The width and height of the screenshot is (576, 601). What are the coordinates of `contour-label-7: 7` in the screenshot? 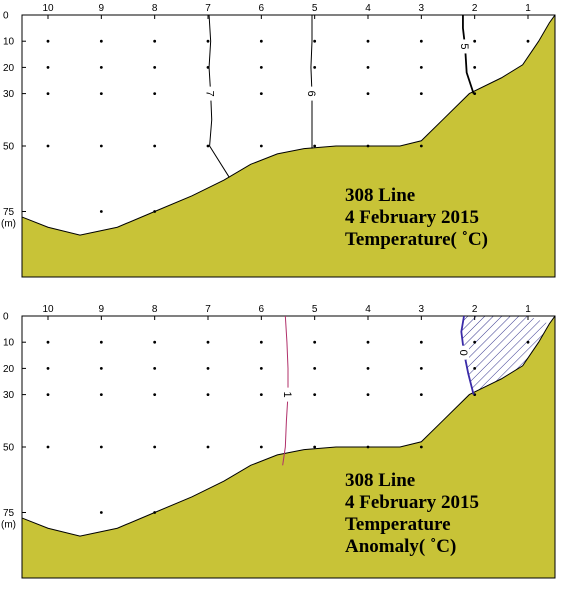 It's located at (210, 94).